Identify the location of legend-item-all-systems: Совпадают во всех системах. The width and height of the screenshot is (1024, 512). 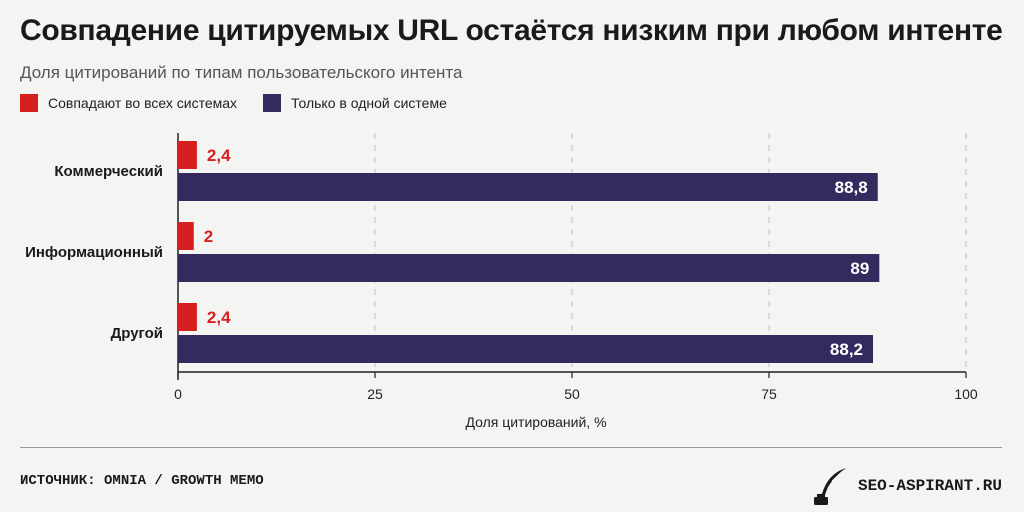
(128, 103).